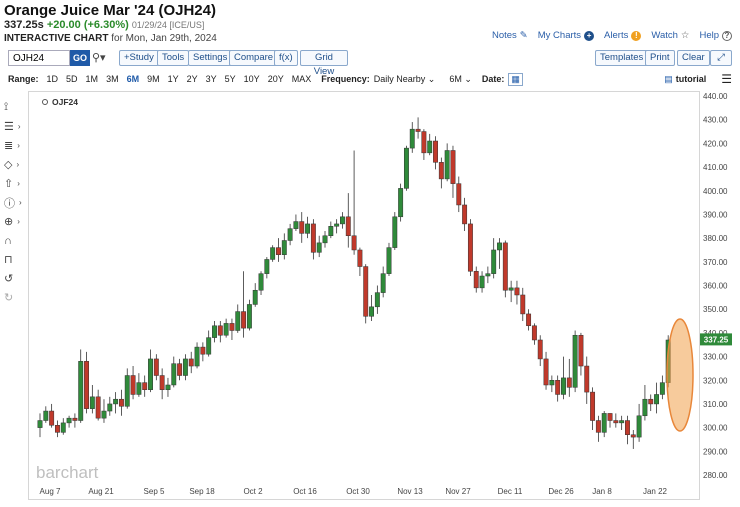 This screenshot has width=740, height=507. I want to click on undo-tool: ↺, so click(16, 278).